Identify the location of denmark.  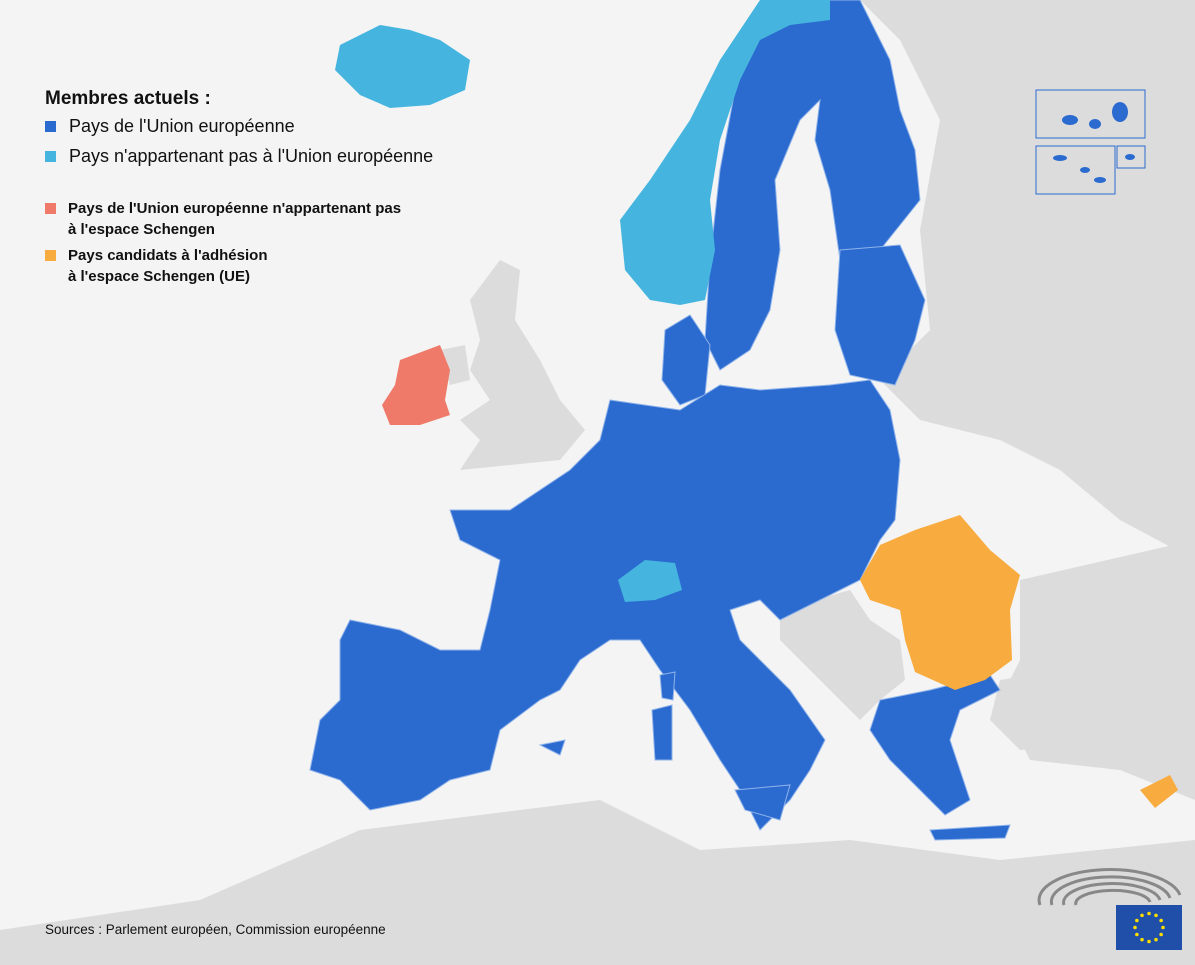
(686, 360).